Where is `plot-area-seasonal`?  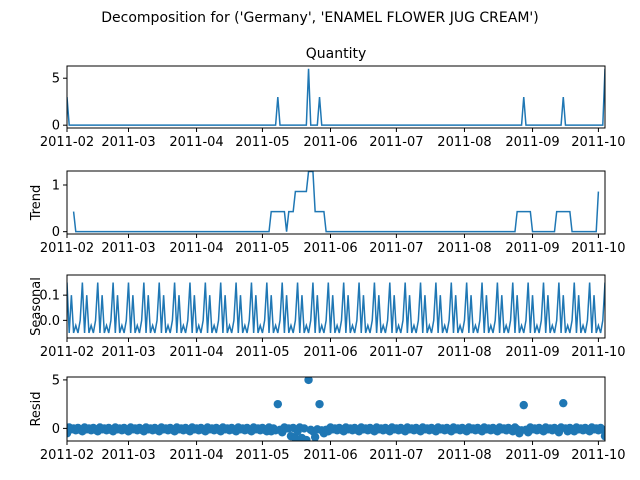
plot-area-seasonal is located at coordinates (336, 308).